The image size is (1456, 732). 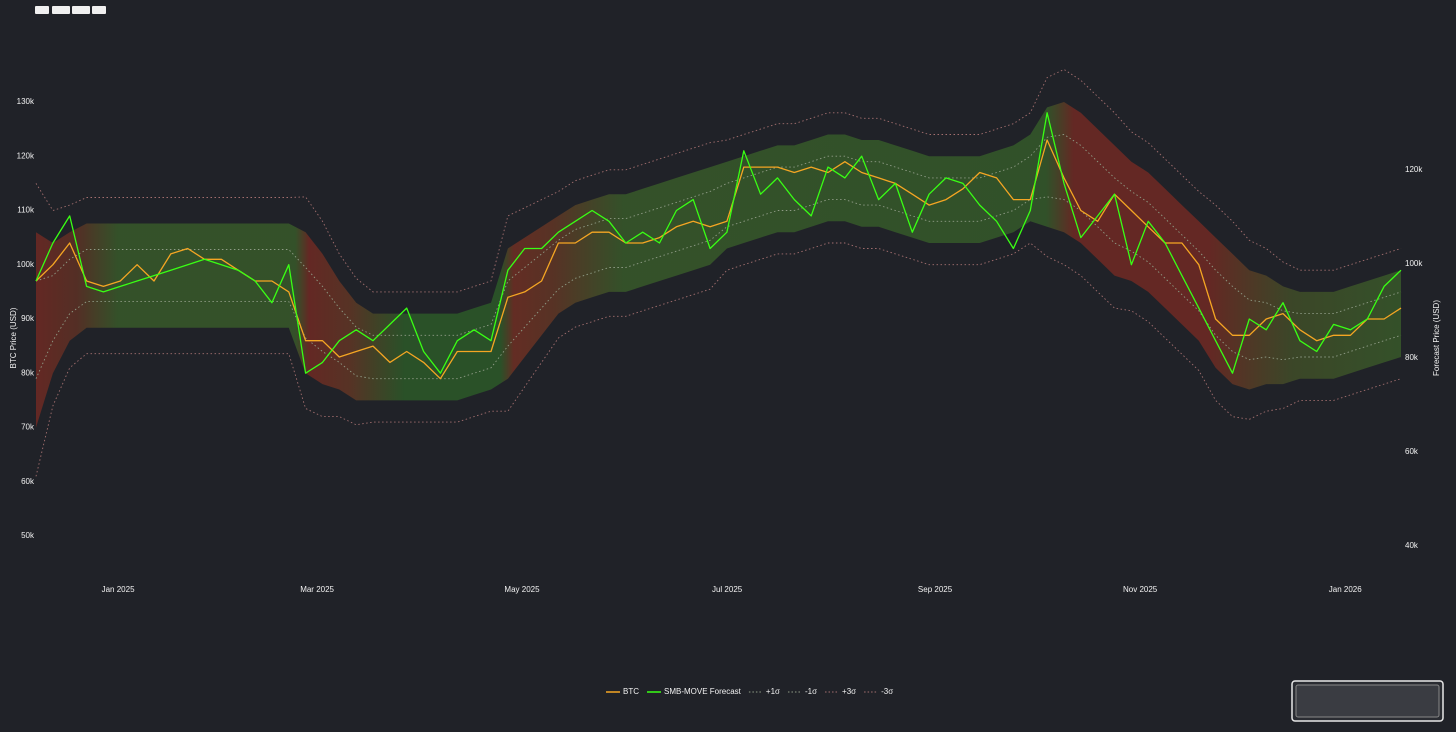 I want to click on legend-label: BTC, so click(x=631, y=691).